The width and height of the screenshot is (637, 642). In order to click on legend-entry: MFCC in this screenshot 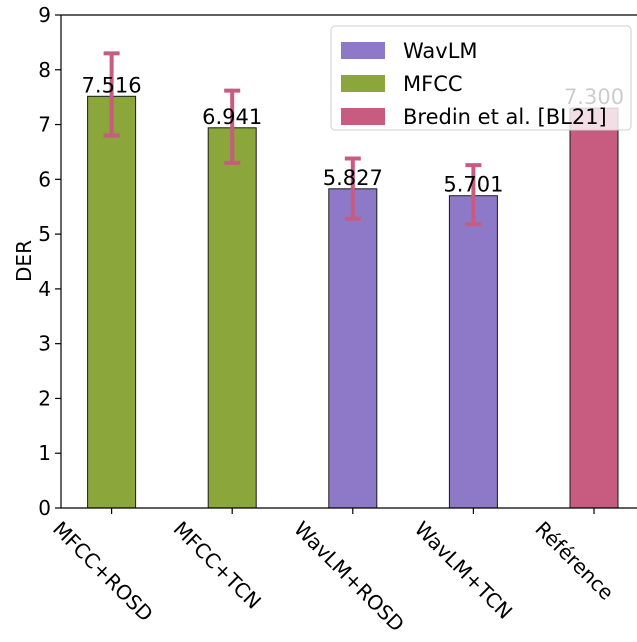, I will do `click(402, 84)`.